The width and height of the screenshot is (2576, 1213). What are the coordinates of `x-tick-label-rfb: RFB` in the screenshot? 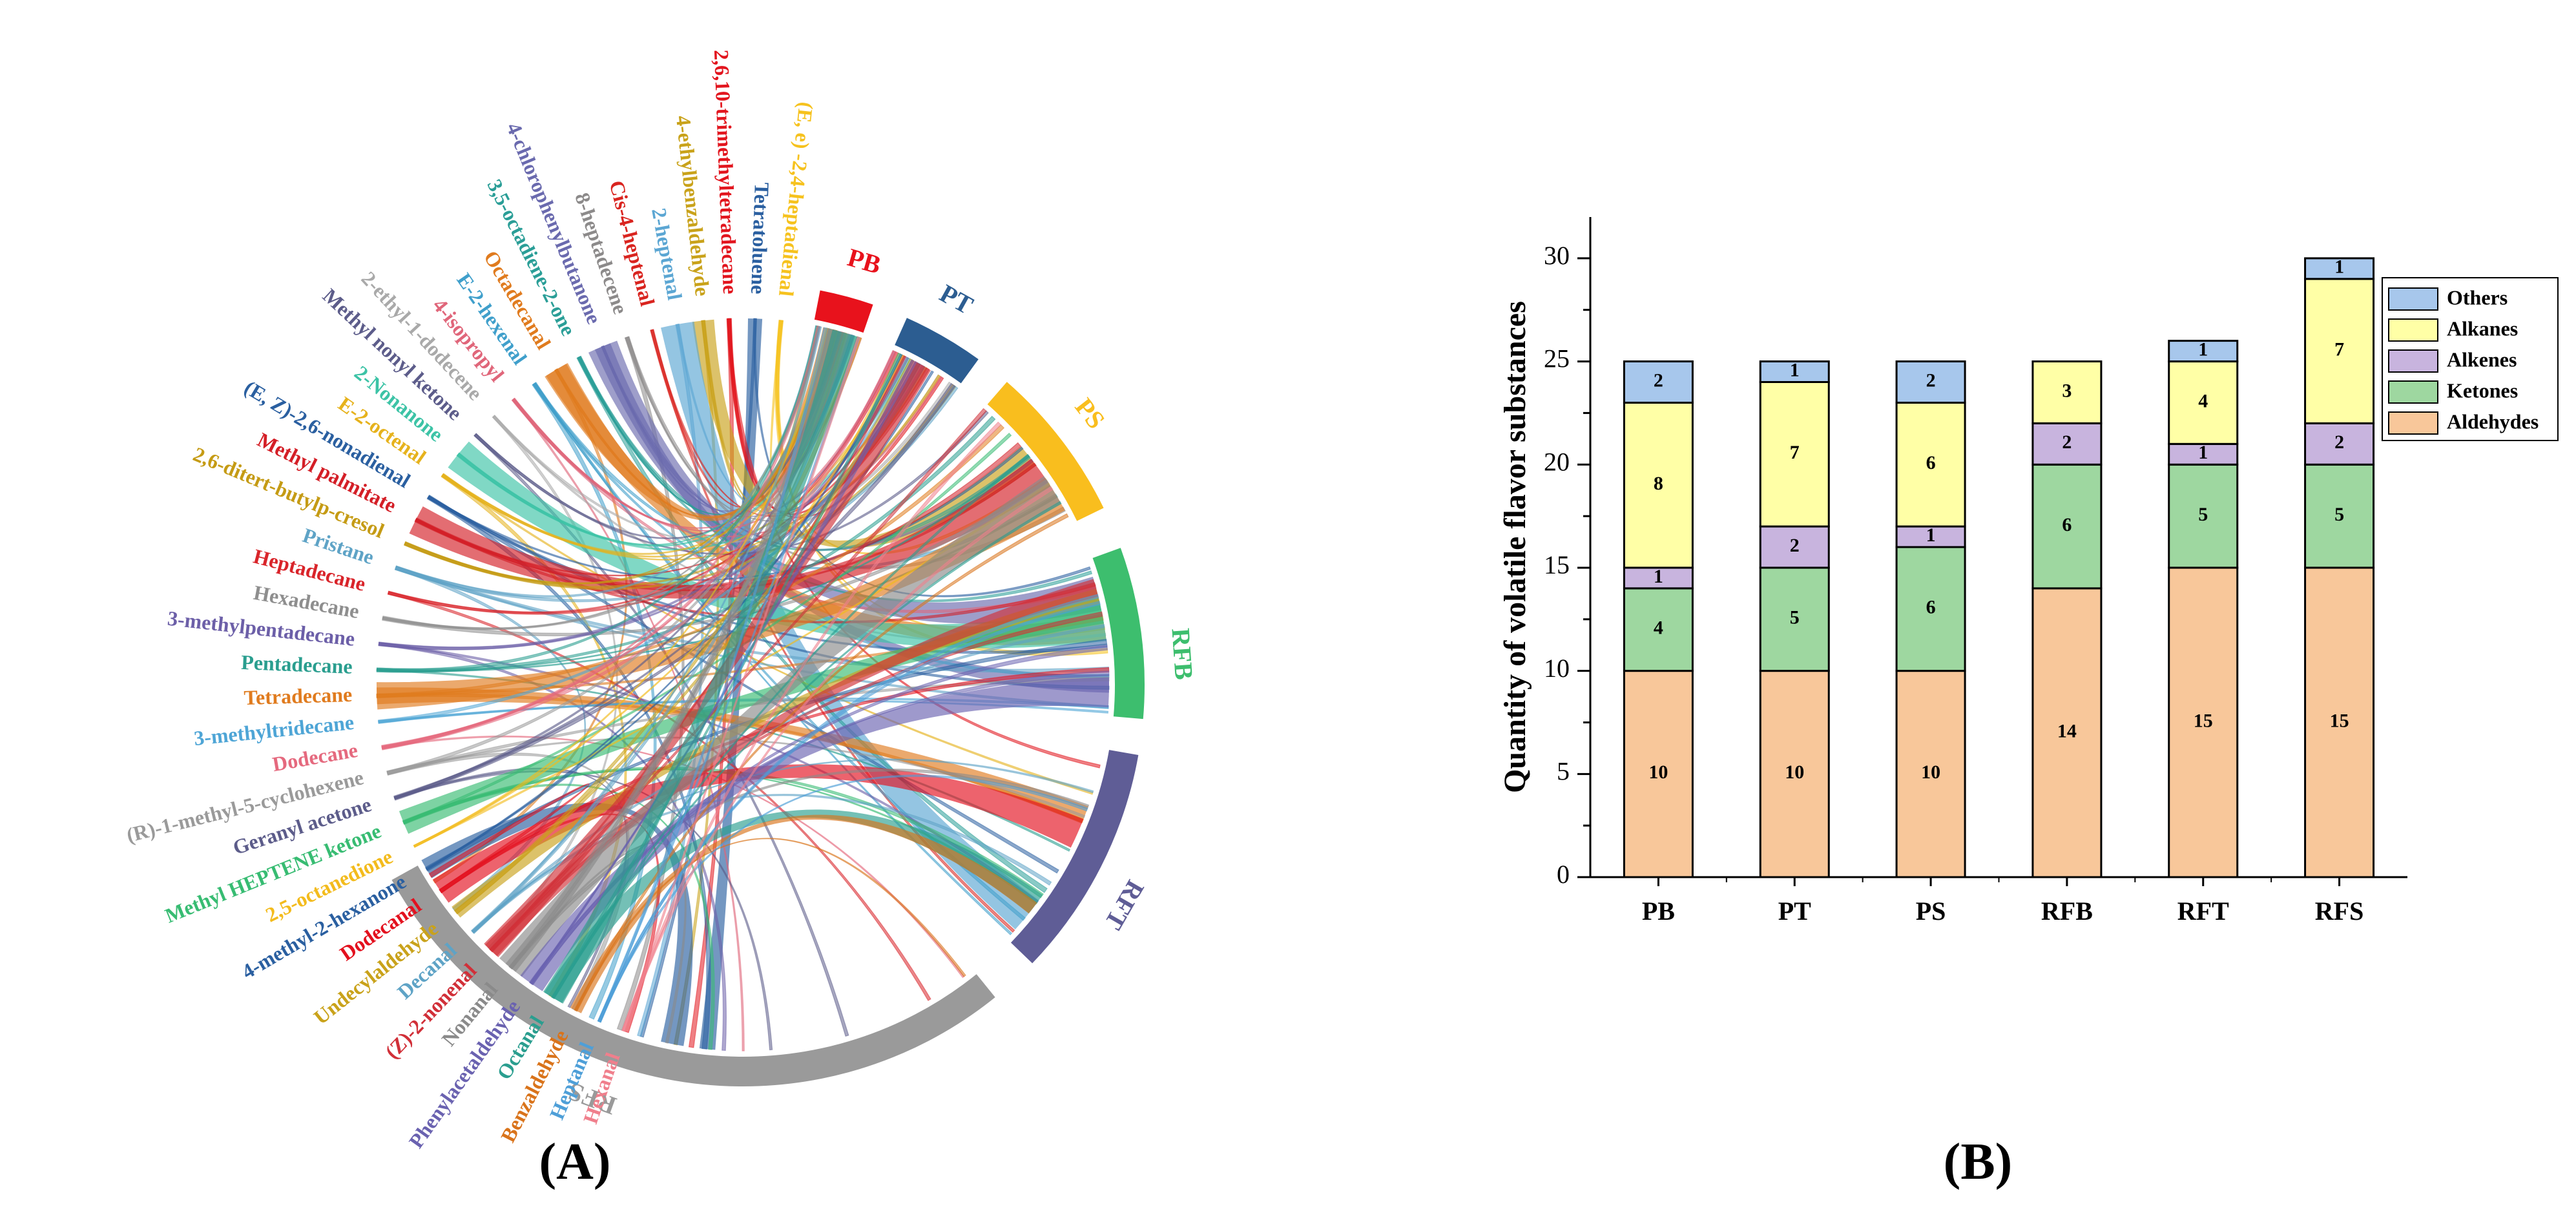 It's located at (2067, 911).